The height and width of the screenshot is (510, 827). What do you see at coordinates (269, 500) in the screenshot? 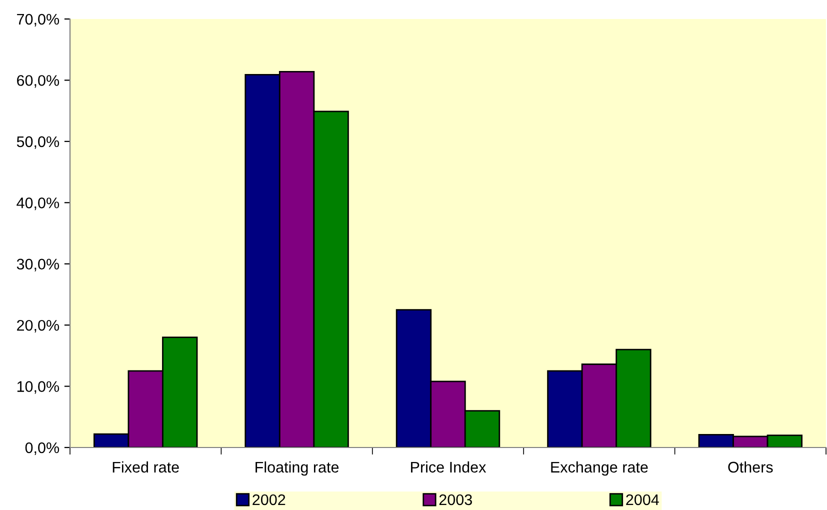
I see `legend-label: 2002` at bounding box center [269, 500].